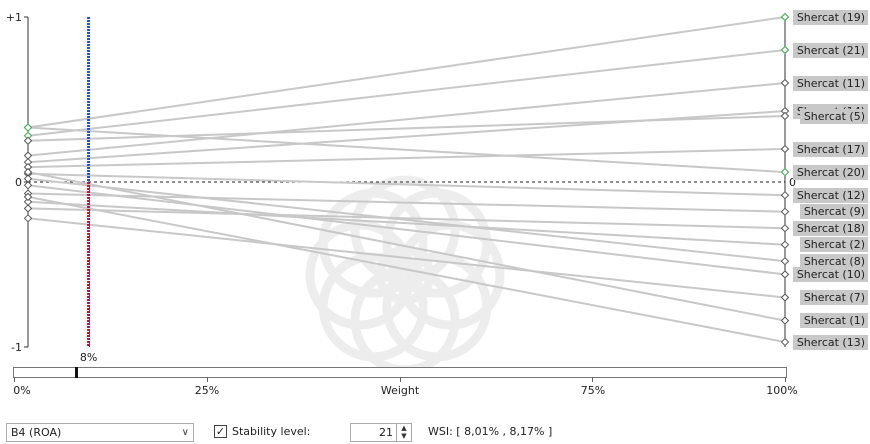 The width and height of the screenshot is (870, 444). I want to click on y-tick-label: +1, so click(14, 17).